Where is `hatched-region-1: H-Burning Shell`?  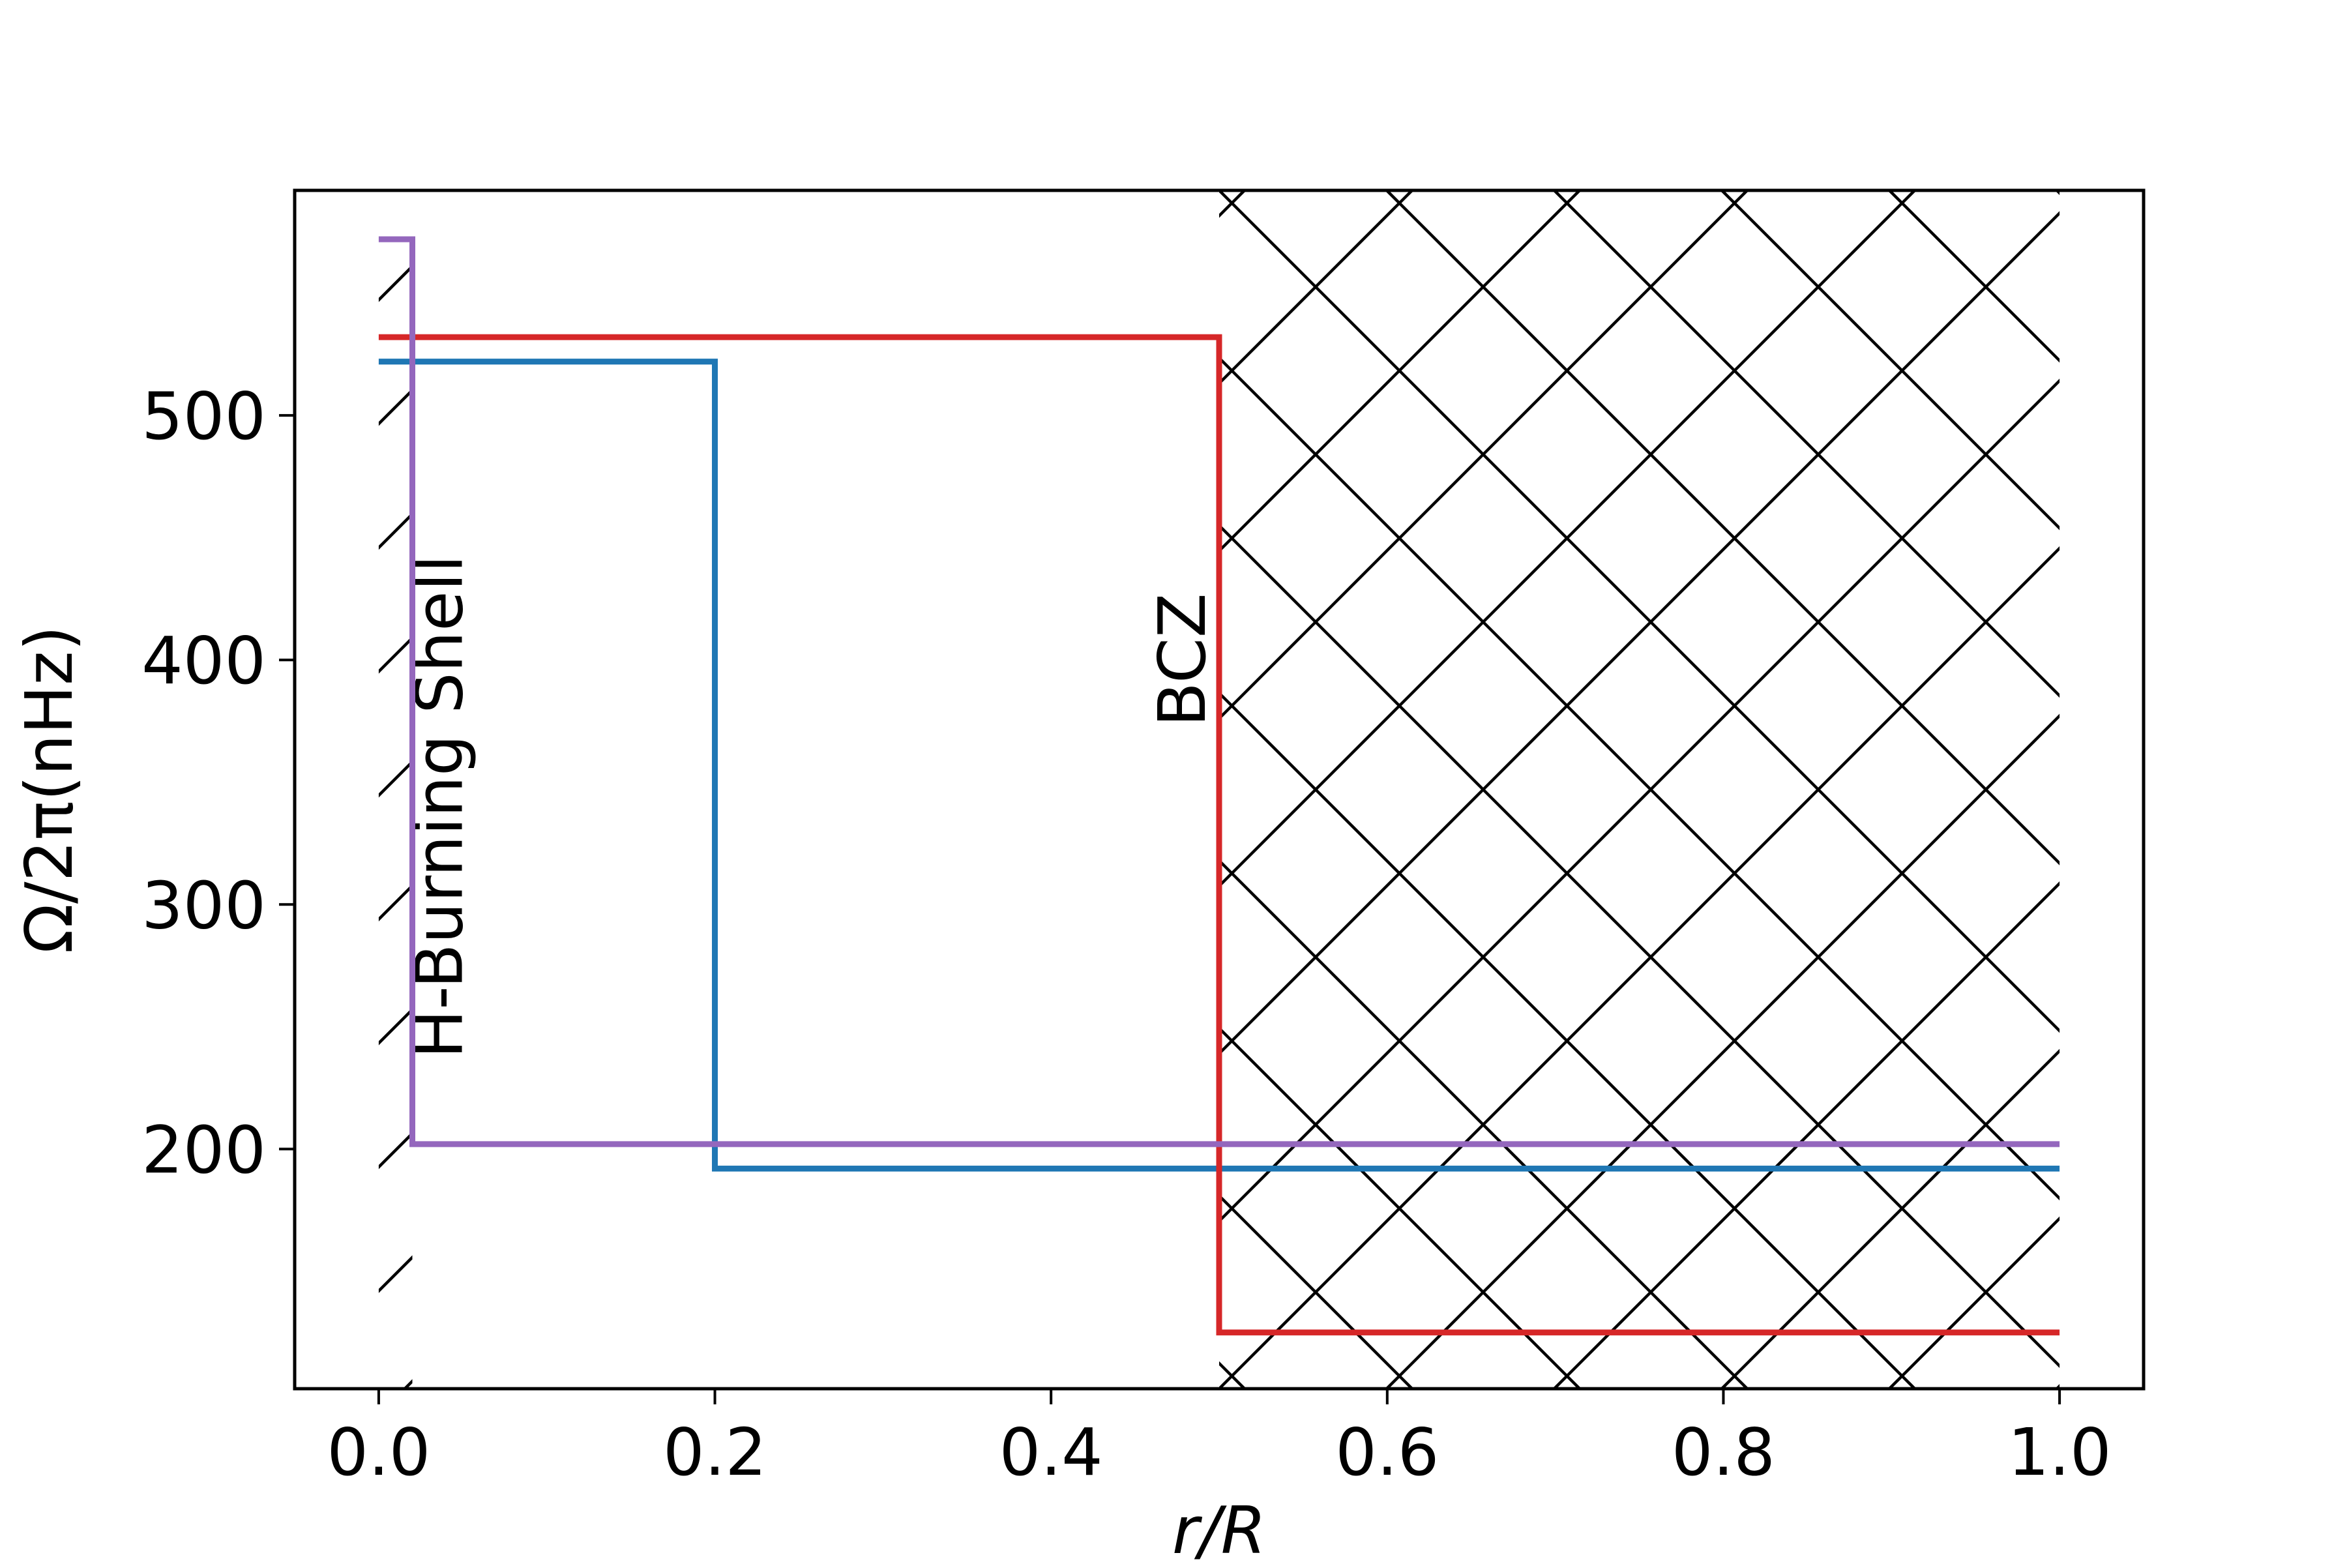 hatched-region-1: H-Burning Shell is located at coordinates (427, 827).